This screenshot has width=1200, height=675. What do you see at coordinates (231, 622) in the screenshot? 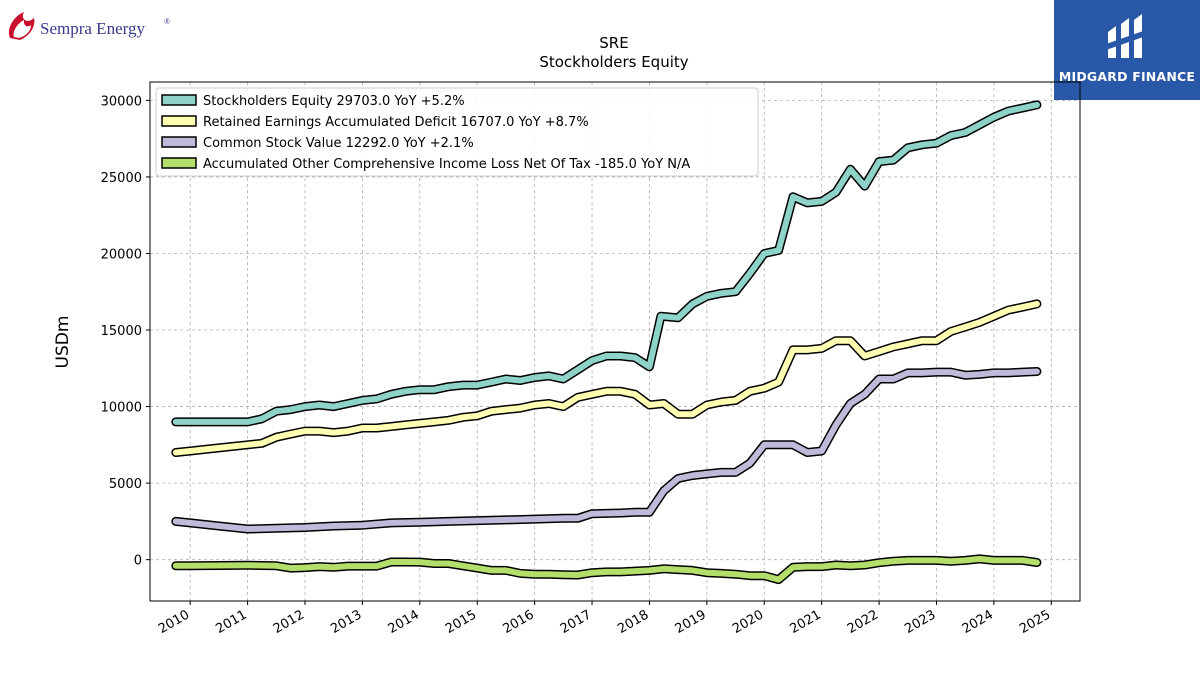
I see `x-tick-label: 2011` at bounding box center [231, 622].